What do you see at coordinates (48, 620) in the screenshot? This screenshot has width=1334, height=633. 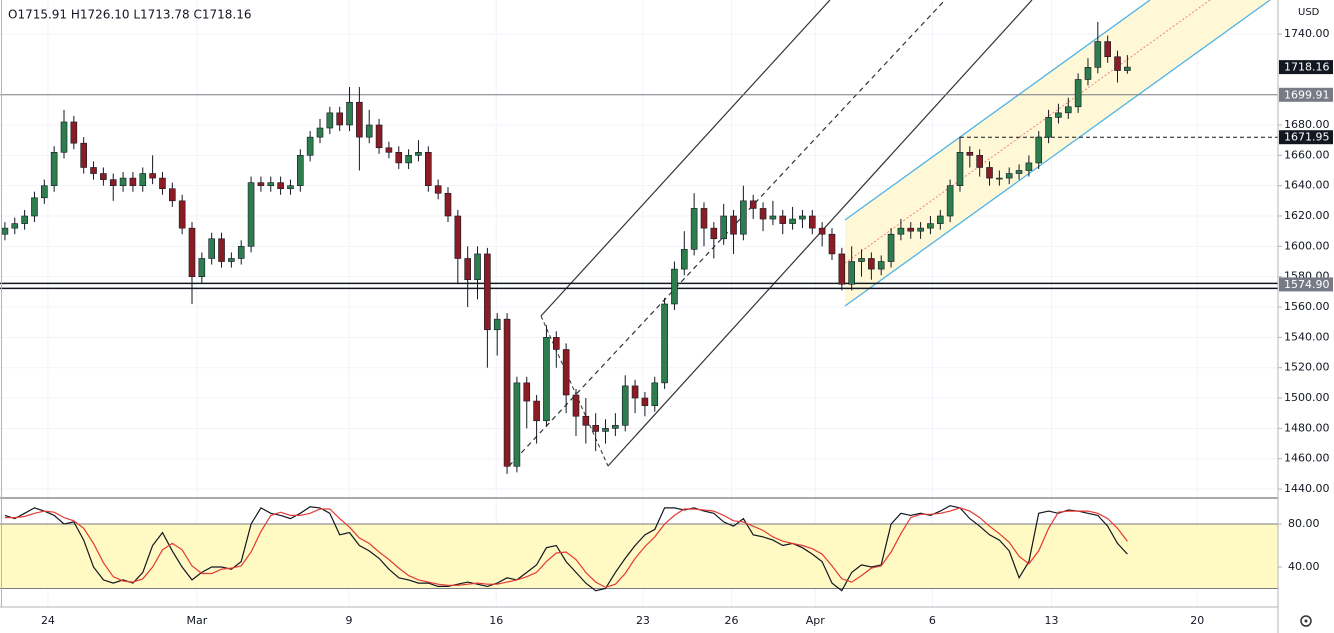 I see `x-tick-label: 24` at bounding box center [48, 620].